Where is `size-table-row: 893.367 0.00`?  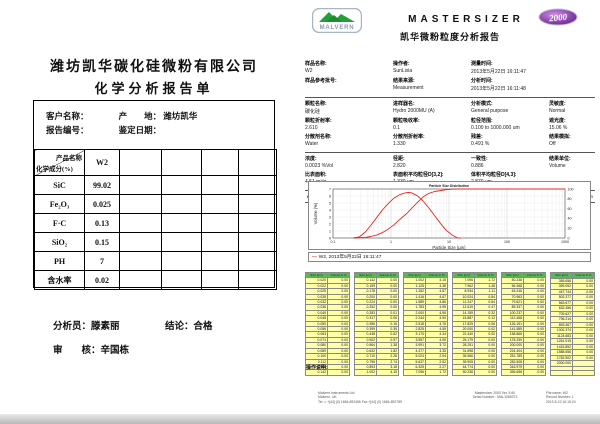 size-table-row: 893.367 0.00 is located at coordinates (572, 324).